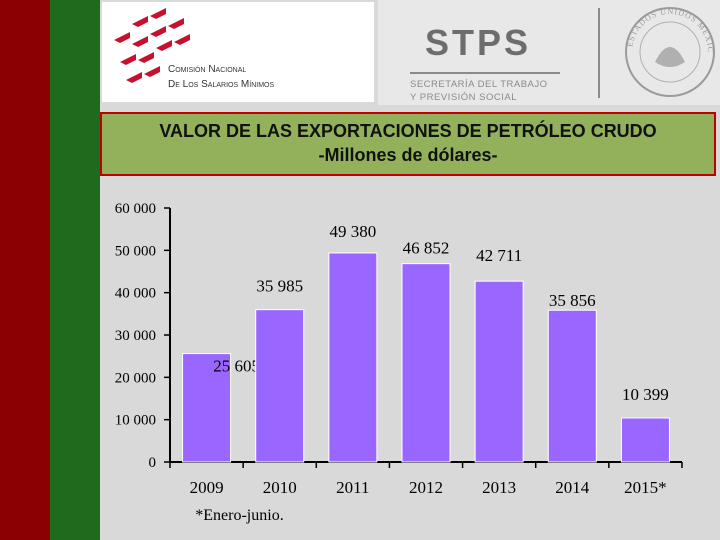 The height and width of the screenshot is (540, 720). What do you see at coordinates (645, 487) in the screenshot?
I see `category-label: 2015*` at bounding box center [645, 487].